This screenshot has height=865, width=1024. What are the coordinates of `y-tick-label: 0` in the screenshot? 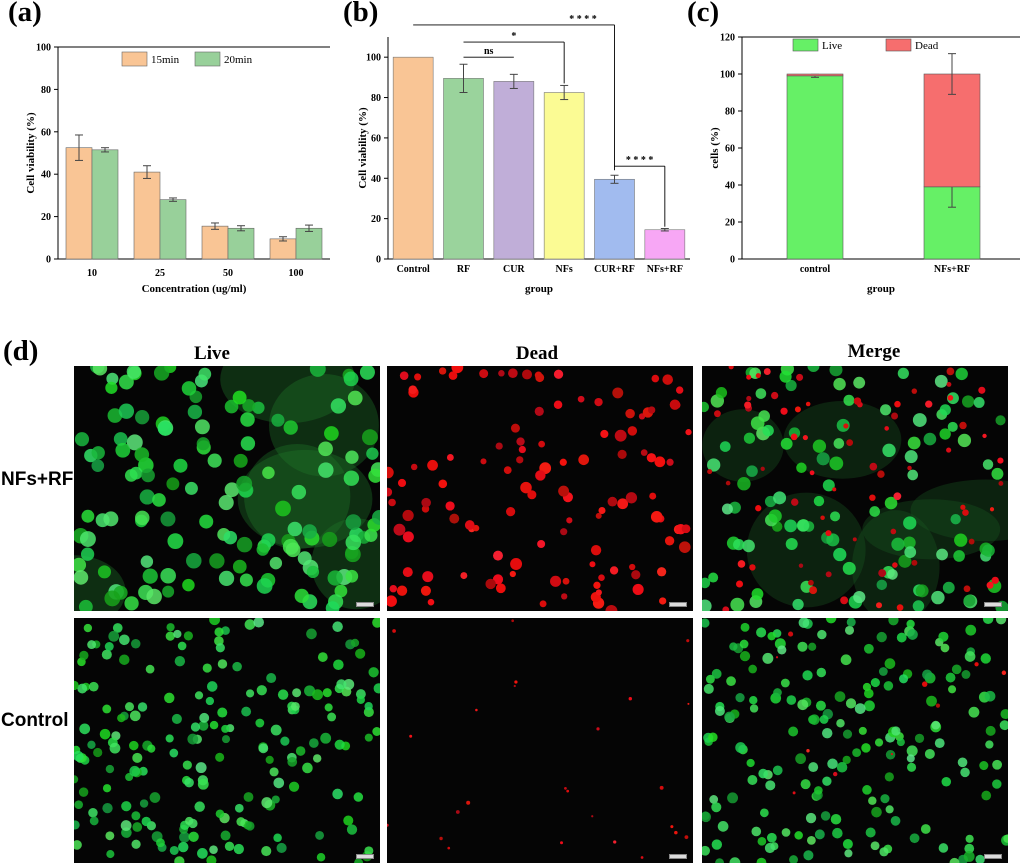 It's located at (732, 260).